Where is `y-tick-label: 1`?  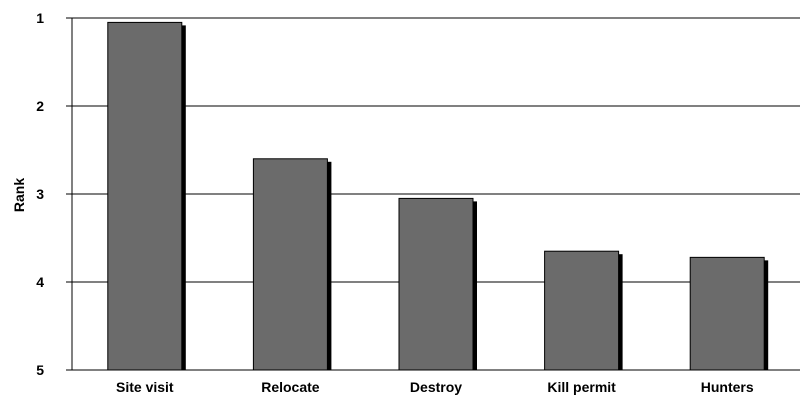 y-tick-label: 1 is located at coordinates (40, 18).